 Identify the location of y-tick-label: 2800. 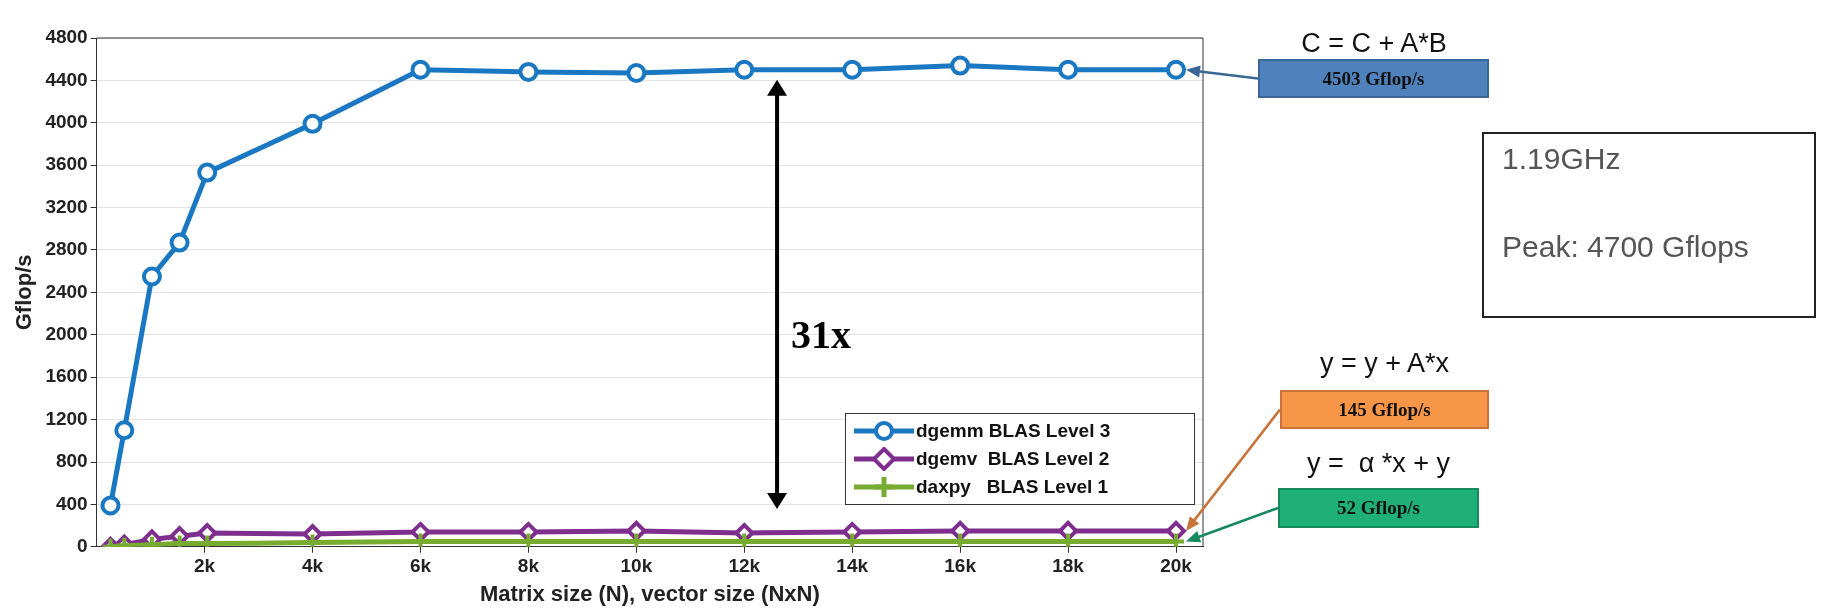
(66, 249).